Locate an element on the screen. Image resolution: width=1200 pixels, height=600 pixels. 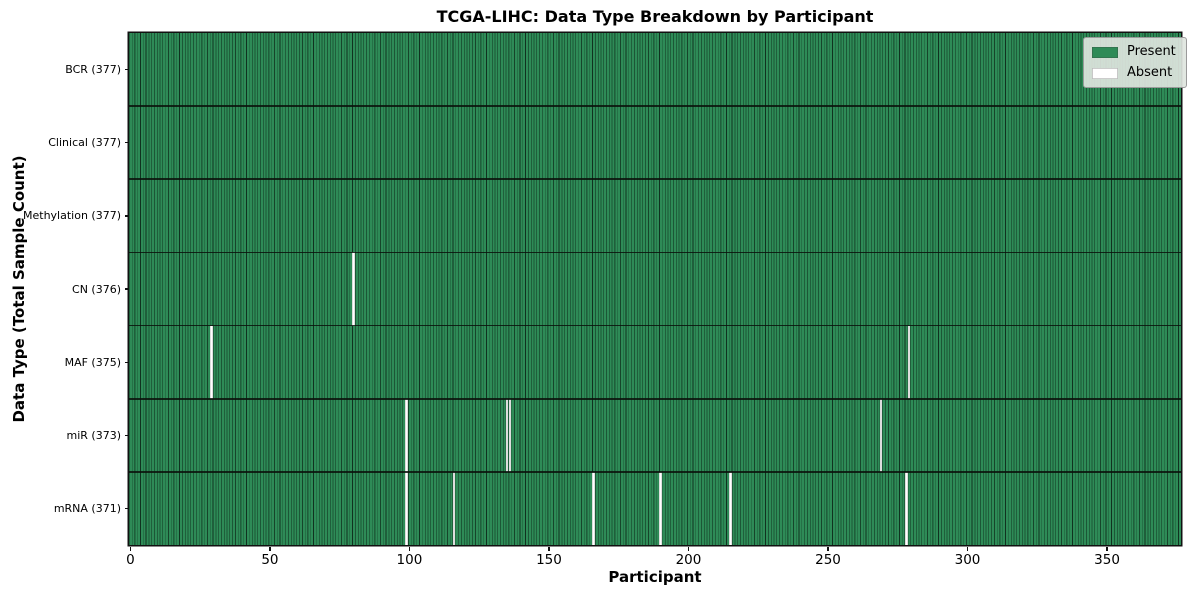
legend: Present Absent is located at coordinates (1135, 62).